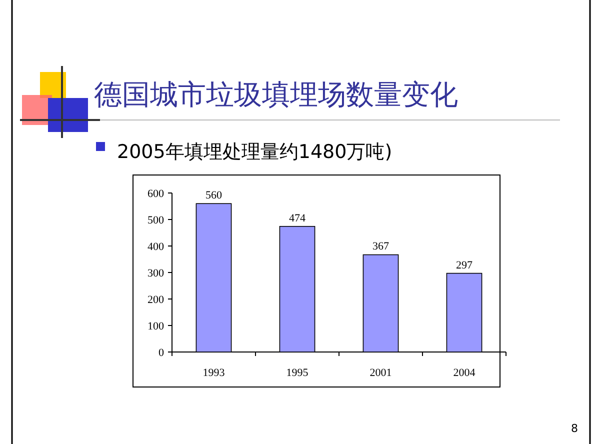 This screenshot has height=444, width=602. What do you see at coordinates (254, 152) in the screenshot?
I see `chart-subtitle: 2005年填埋处理量约1480万吨)` at bounding box center [254, 152].